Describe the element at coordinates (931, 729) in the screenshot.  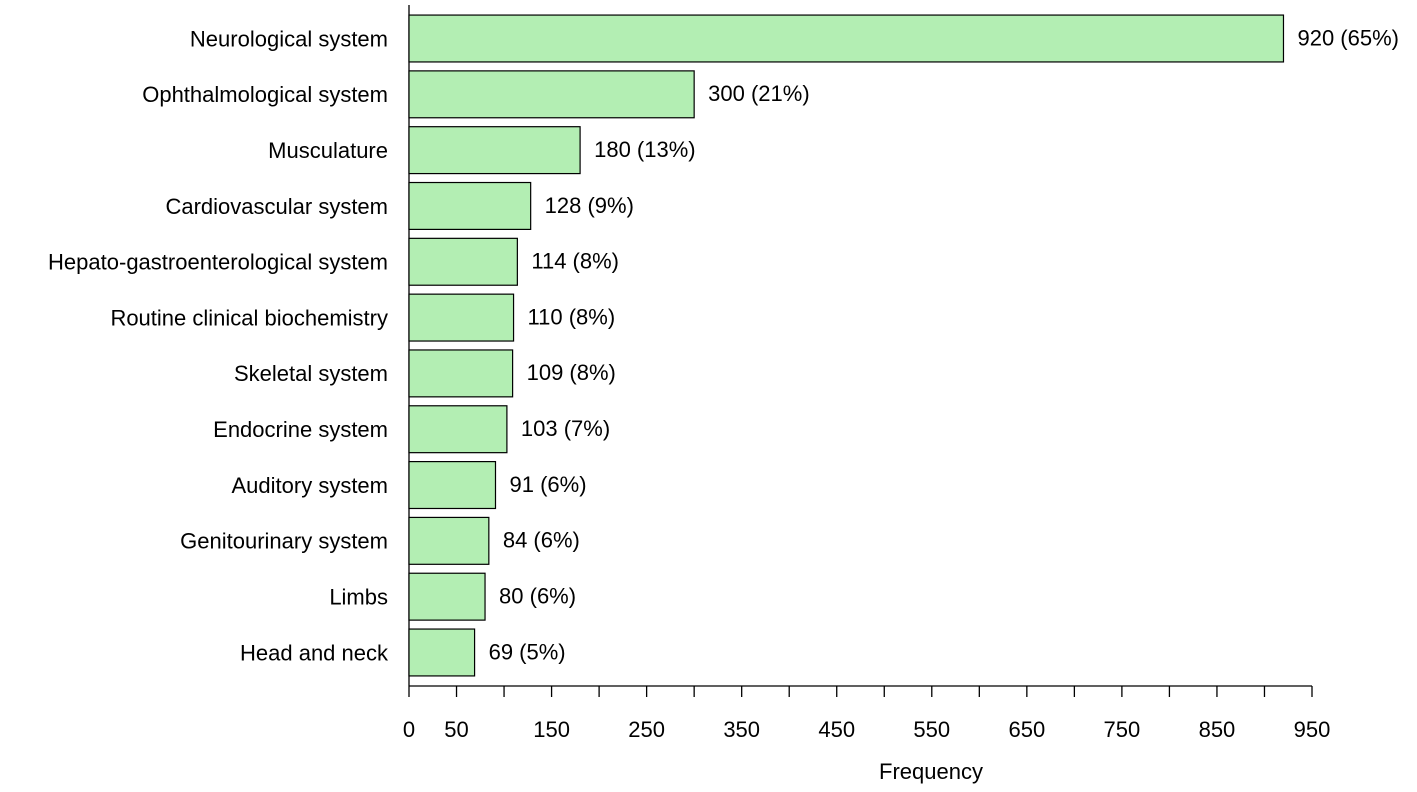
I see `x-tick-label: 550` at that location.